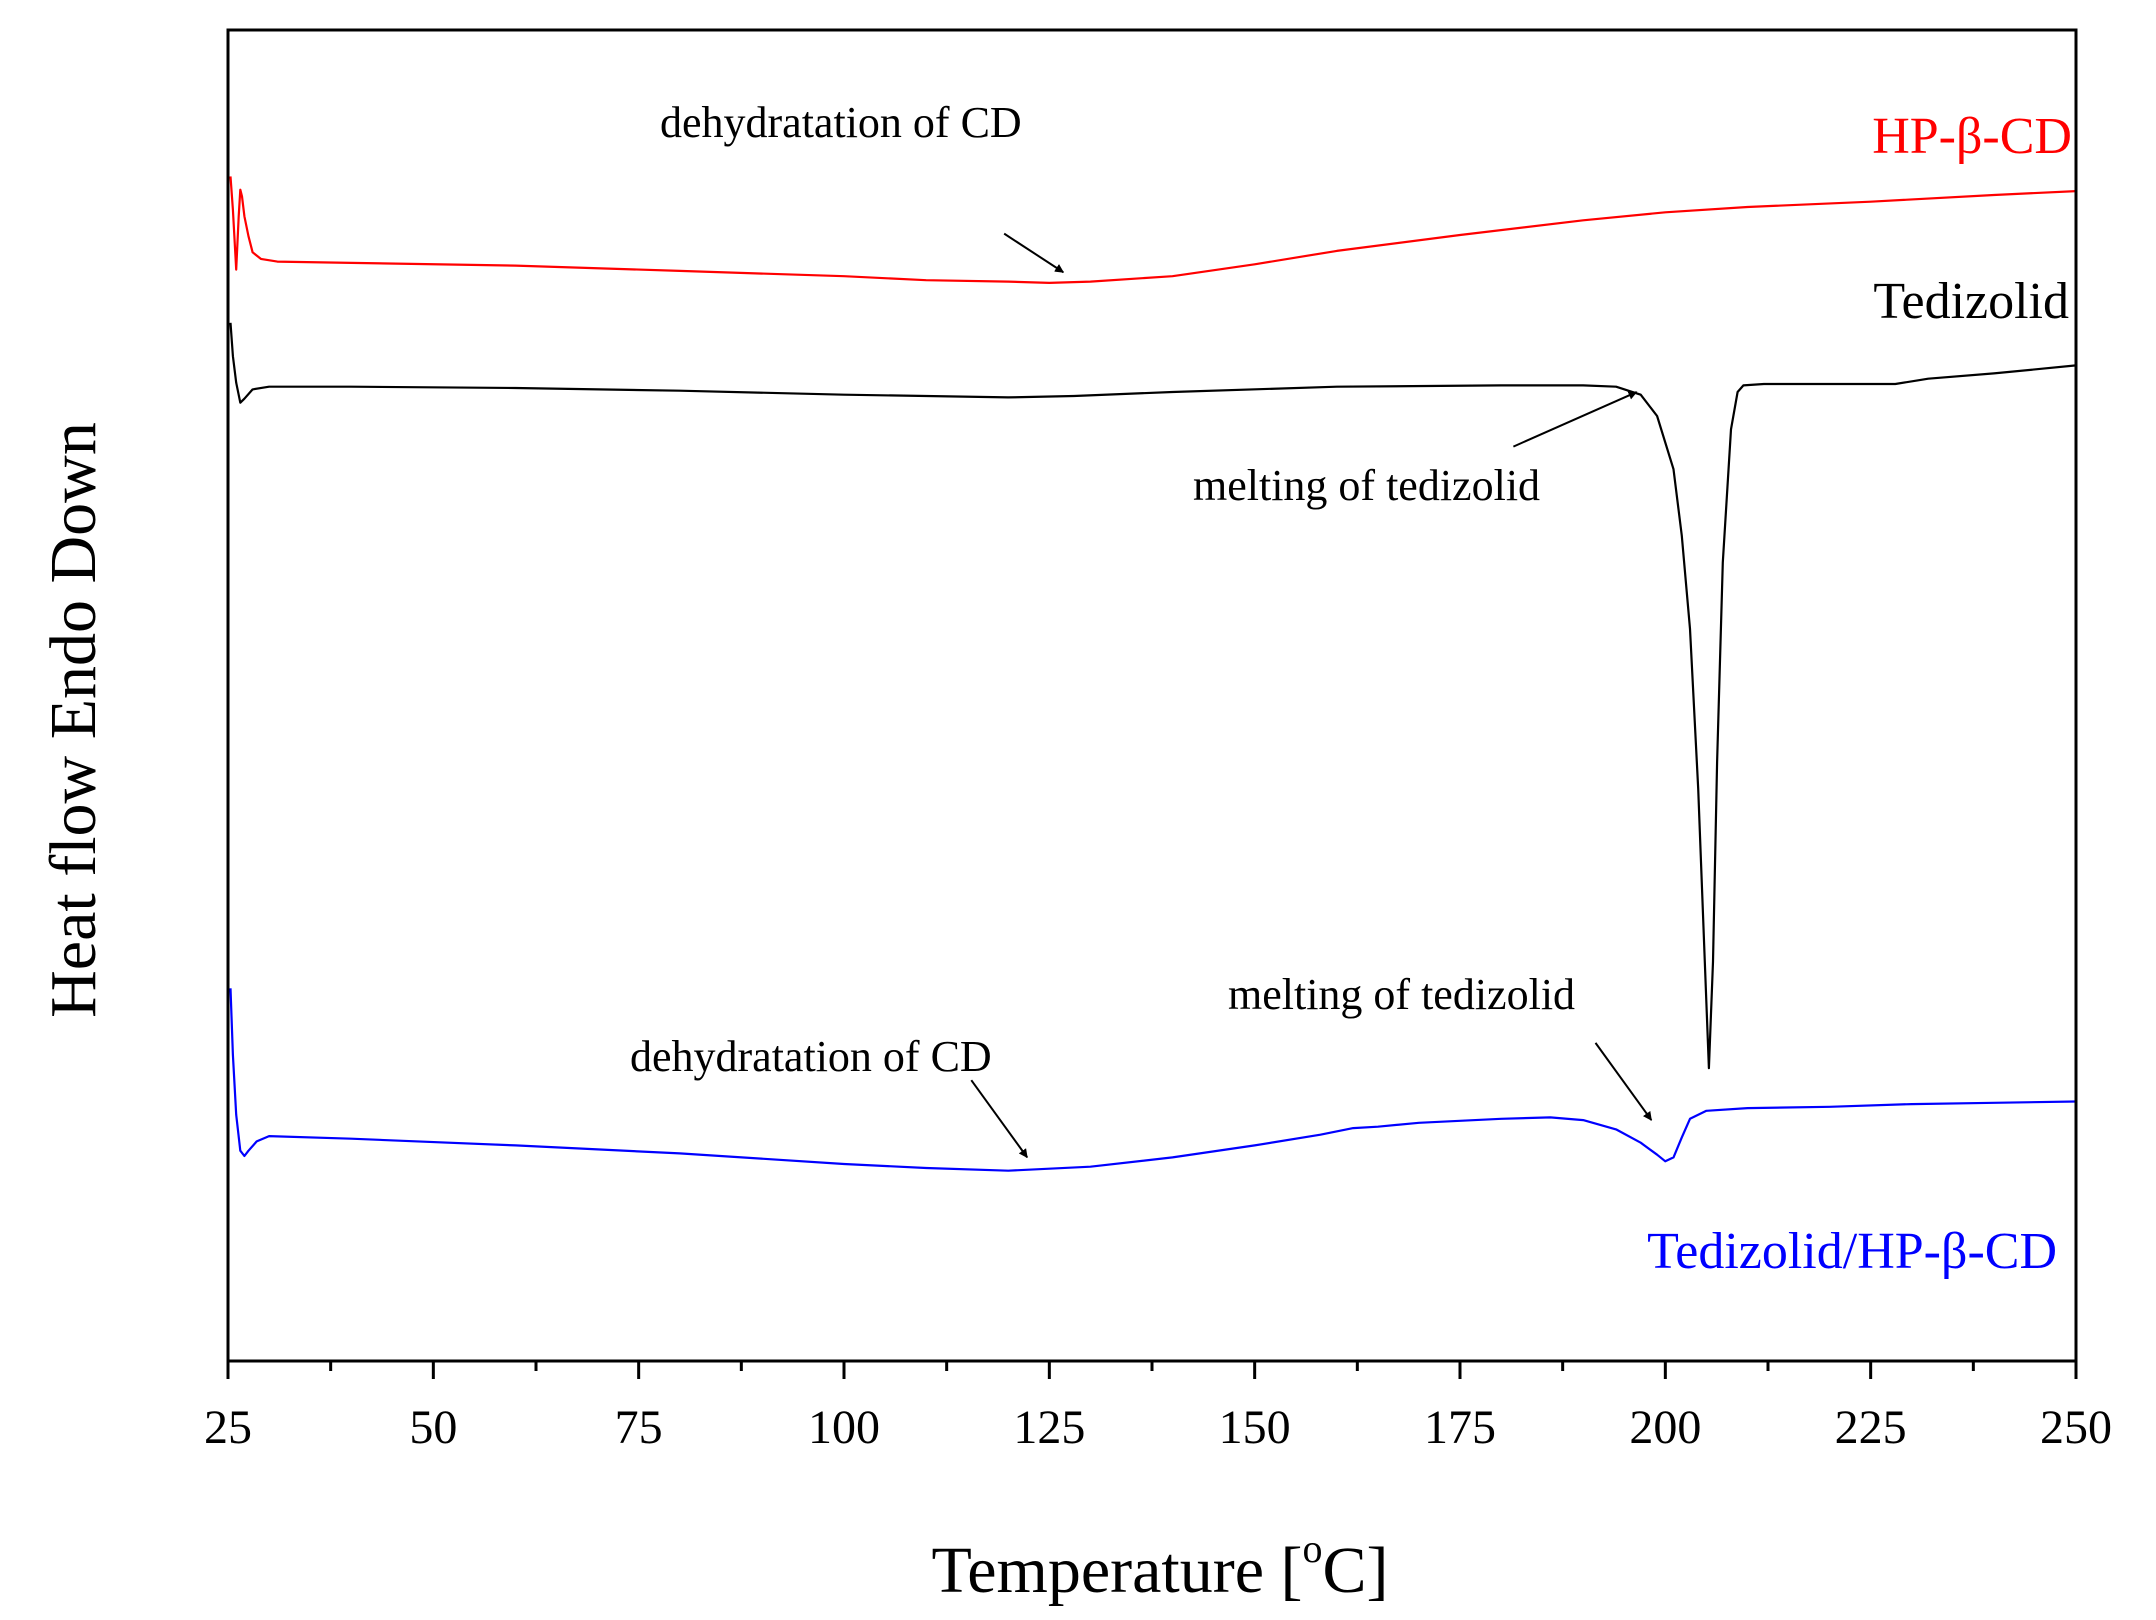 The image size is (2156, 1620). Describe the element at coordinates (1401, 994) in the screenshot. I see `annotation-melting-complex: melting of tedizolid` at that location.